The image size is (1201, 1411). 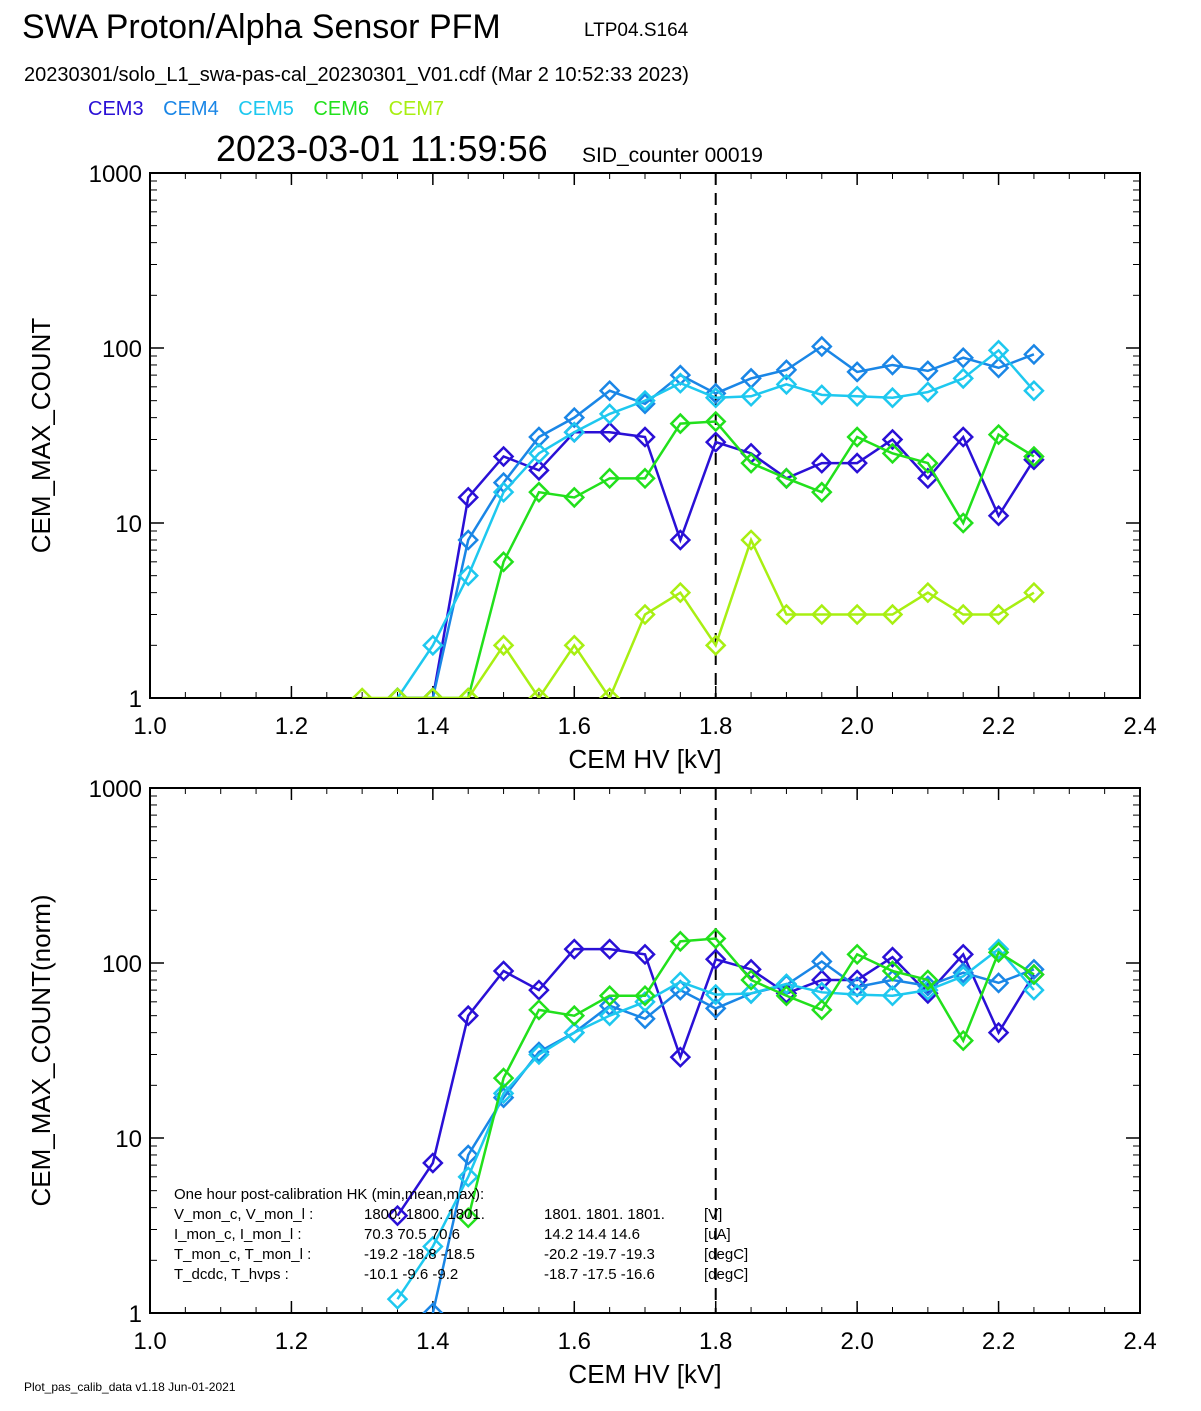 What do you see at coordinates (419, 1254) in the screenshot?
I see `hk-row-c-values: -19.2 -18.8 -18.5` at bounding box center [419, 1254].